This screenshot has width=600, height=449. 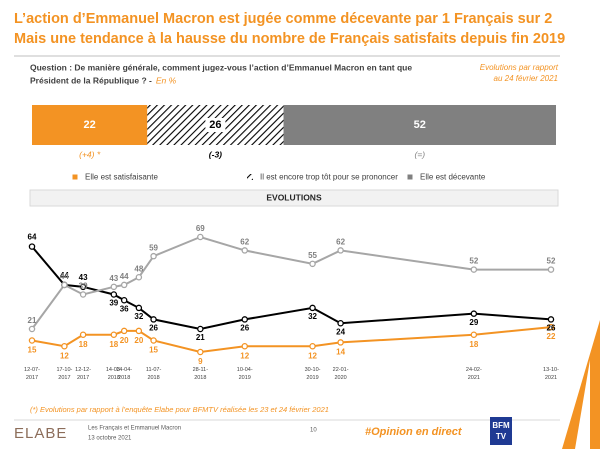 What do you see at coordinates (340, 331) in the screenshot?
I see `data-label: 24` at bounding box center [340, 331].